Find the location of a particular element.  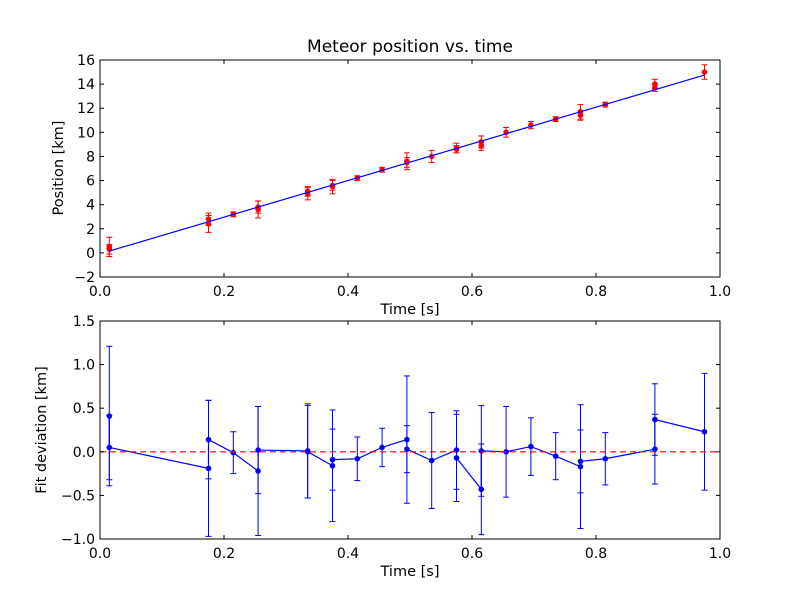

deviation-x-tick-label: 1.0 is located at coordinates (720, 554).